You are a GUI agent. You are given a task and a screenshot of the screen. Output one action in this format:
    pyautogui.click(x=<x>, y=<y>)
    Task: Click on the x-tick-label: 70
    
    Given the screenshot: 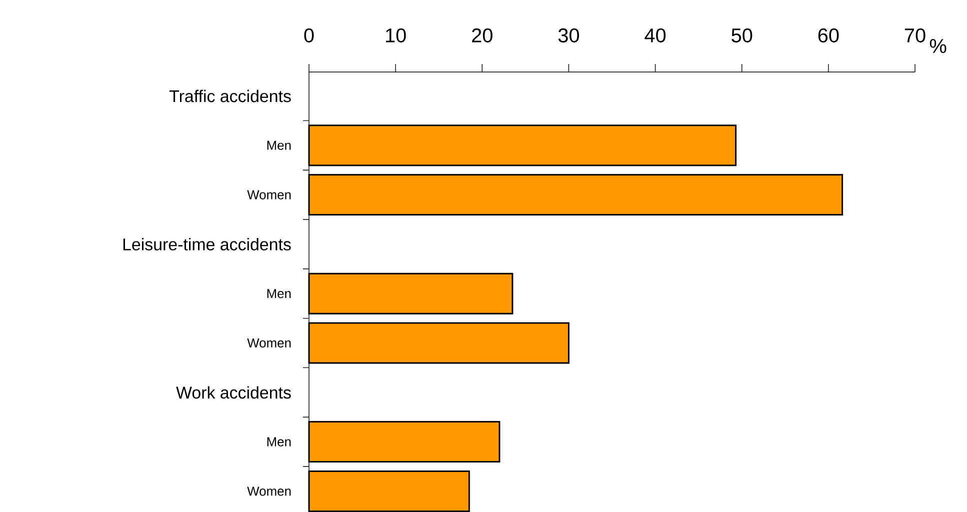 What is the action you would take?
    pyautogui.click(x=915, y=35)
    